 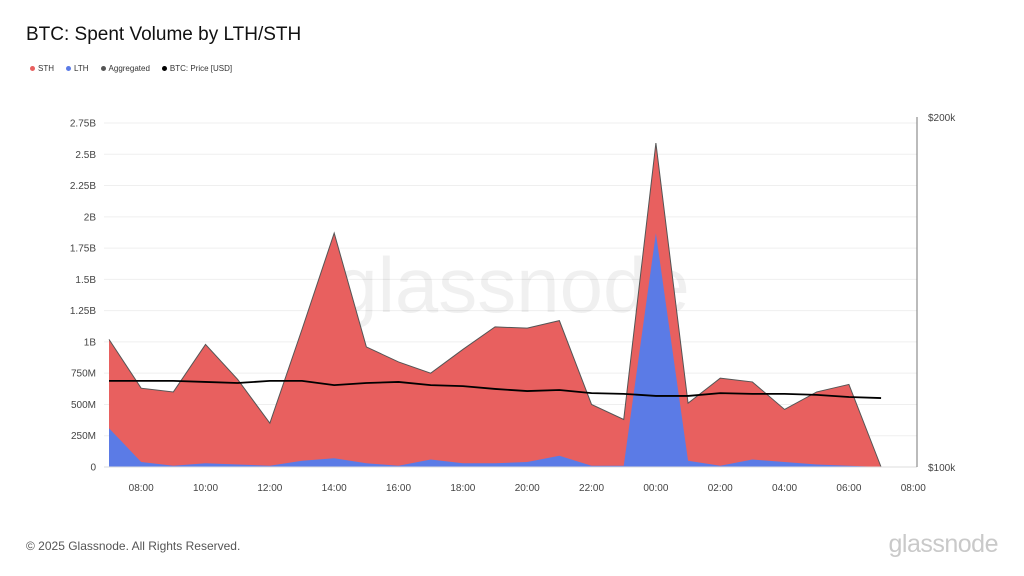 What do you see at coordinates (32, 68) in the screenshot?
I see `sth-dot-icon` at bounding box center [32, 68].